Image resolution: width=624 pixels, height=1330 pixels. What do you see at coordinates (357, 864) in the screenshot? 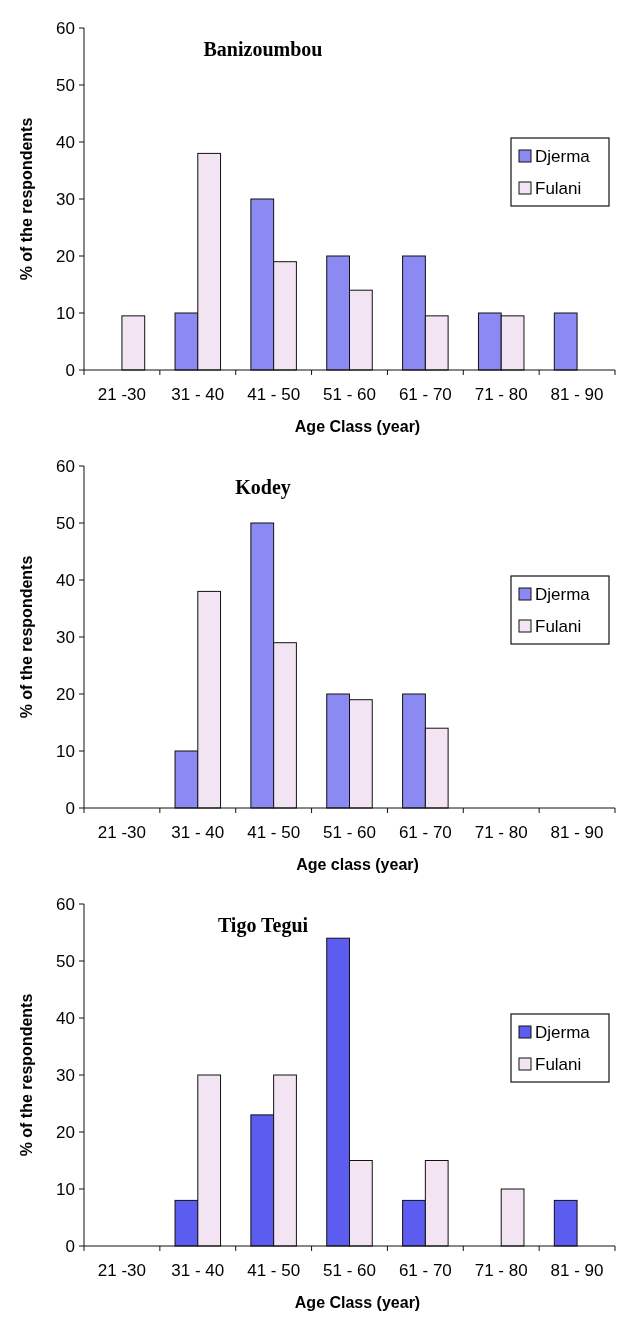
I see `x-axis-title: Age class (year)` at bounding box center [357, 864].